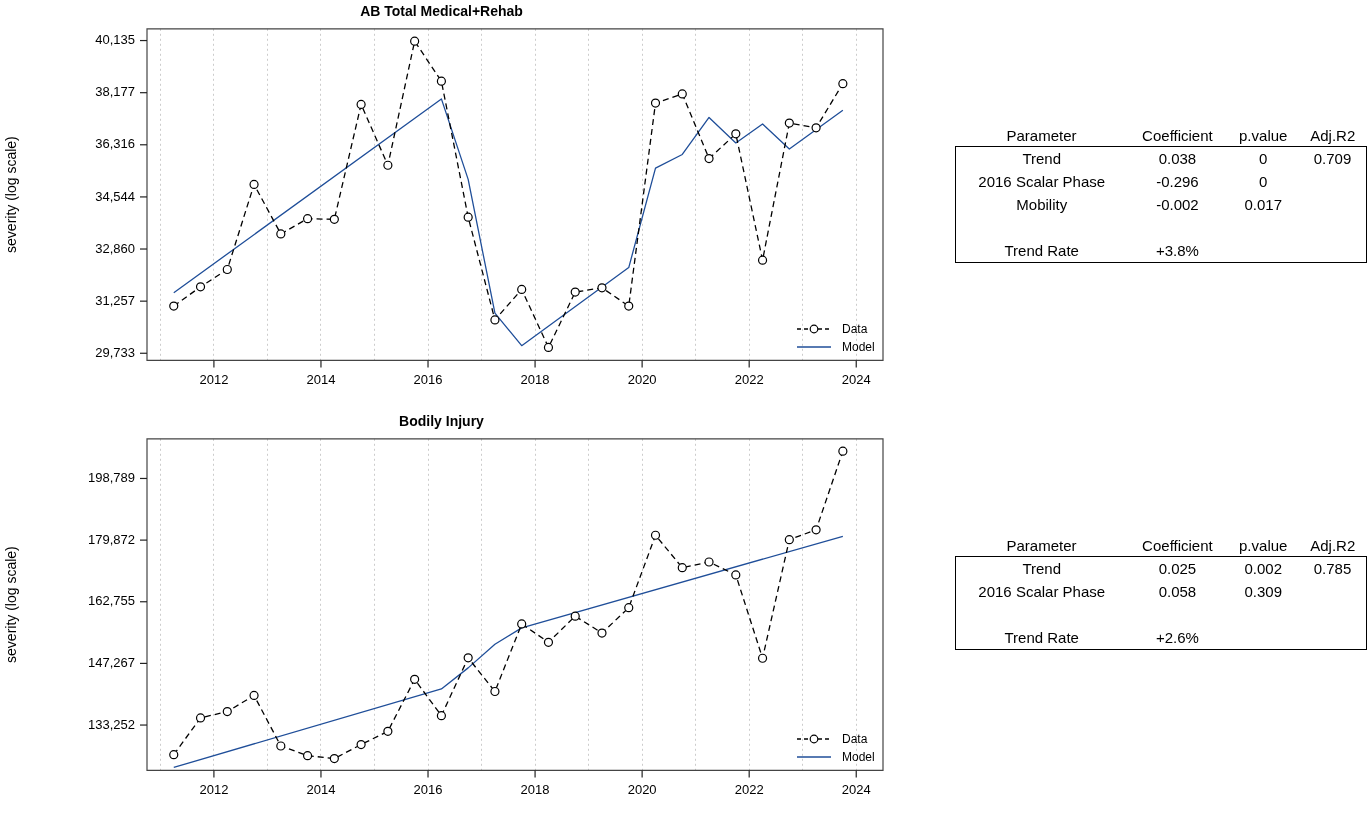  What do you see at coordinates (1042, 204) in the screenshot?
I see `text: Mobility` at bounding box center [1042, 204].